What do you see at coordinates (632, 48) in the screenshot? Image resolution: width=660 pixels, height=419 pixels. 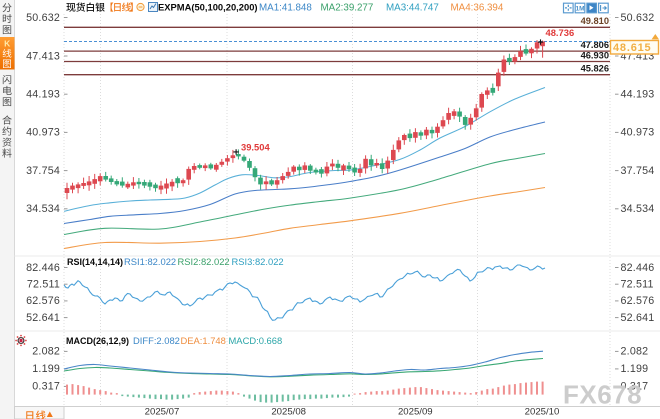 I see `svg-text: 48.615` at bounding box center [632, 48].